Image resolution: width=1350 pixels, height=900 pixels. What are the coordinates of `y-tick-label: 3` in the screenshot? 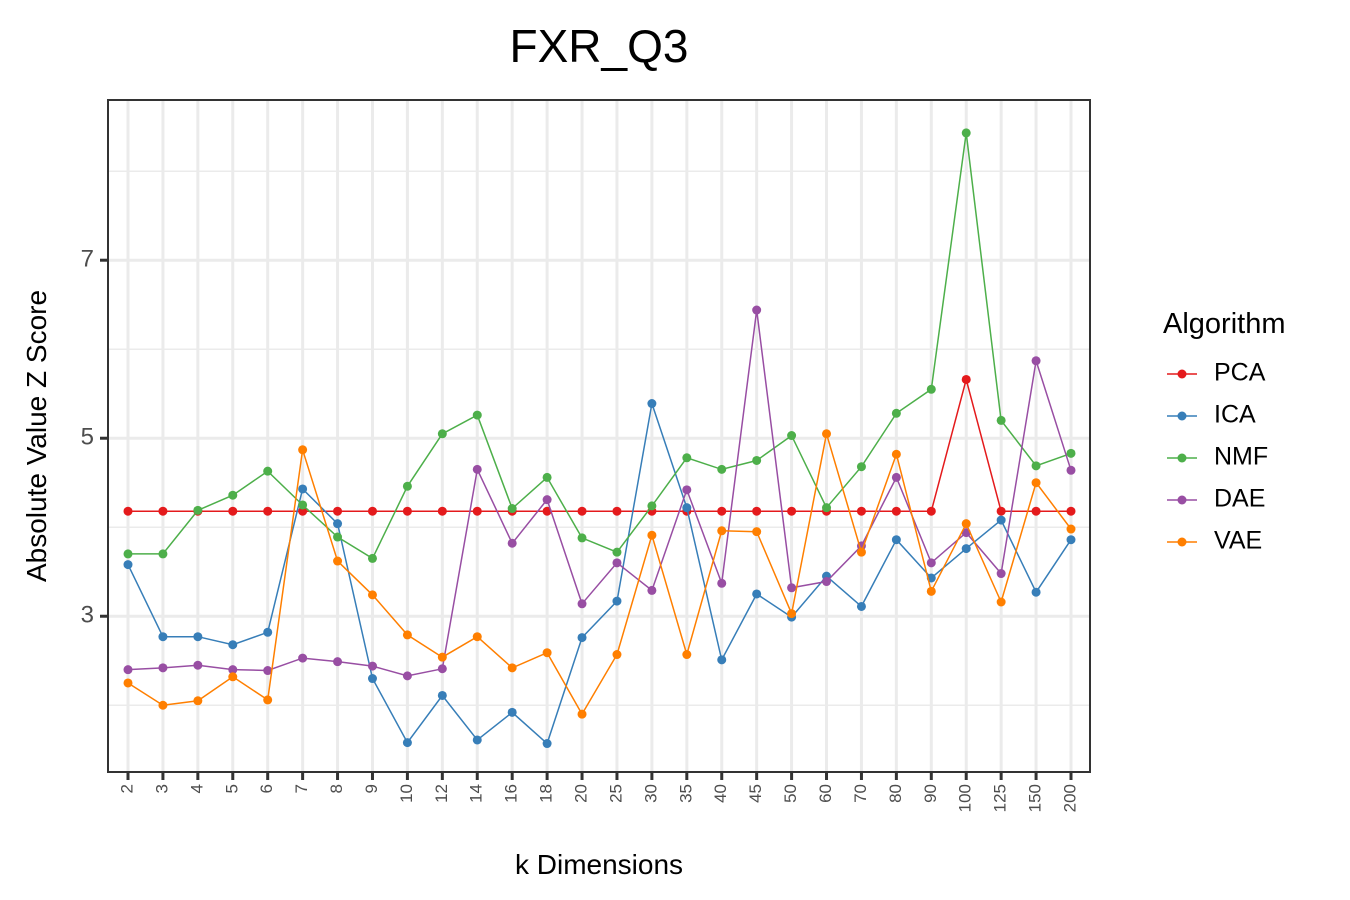 It's located at (87, 615).